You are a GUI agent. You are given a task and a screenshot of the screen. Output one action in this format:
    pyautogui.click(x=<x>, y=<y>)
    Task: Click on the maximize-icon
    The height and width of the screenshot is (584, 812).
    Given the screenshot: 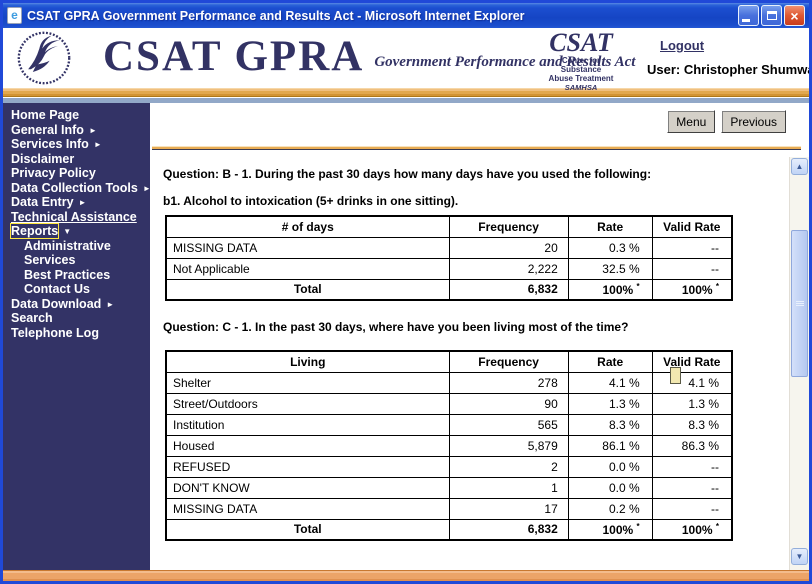 What is the action you would take?
    pyautogui.click(x=771, y=15)
    